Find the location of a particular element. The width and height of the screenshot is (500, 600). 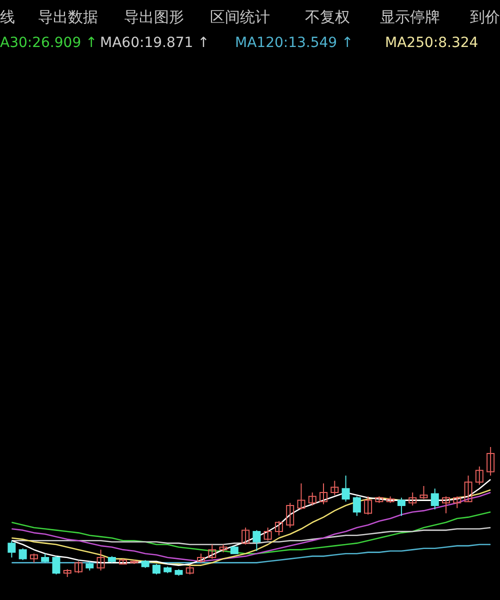

text: MA120:13.549 ↑ is located at coordinates (294, 43).